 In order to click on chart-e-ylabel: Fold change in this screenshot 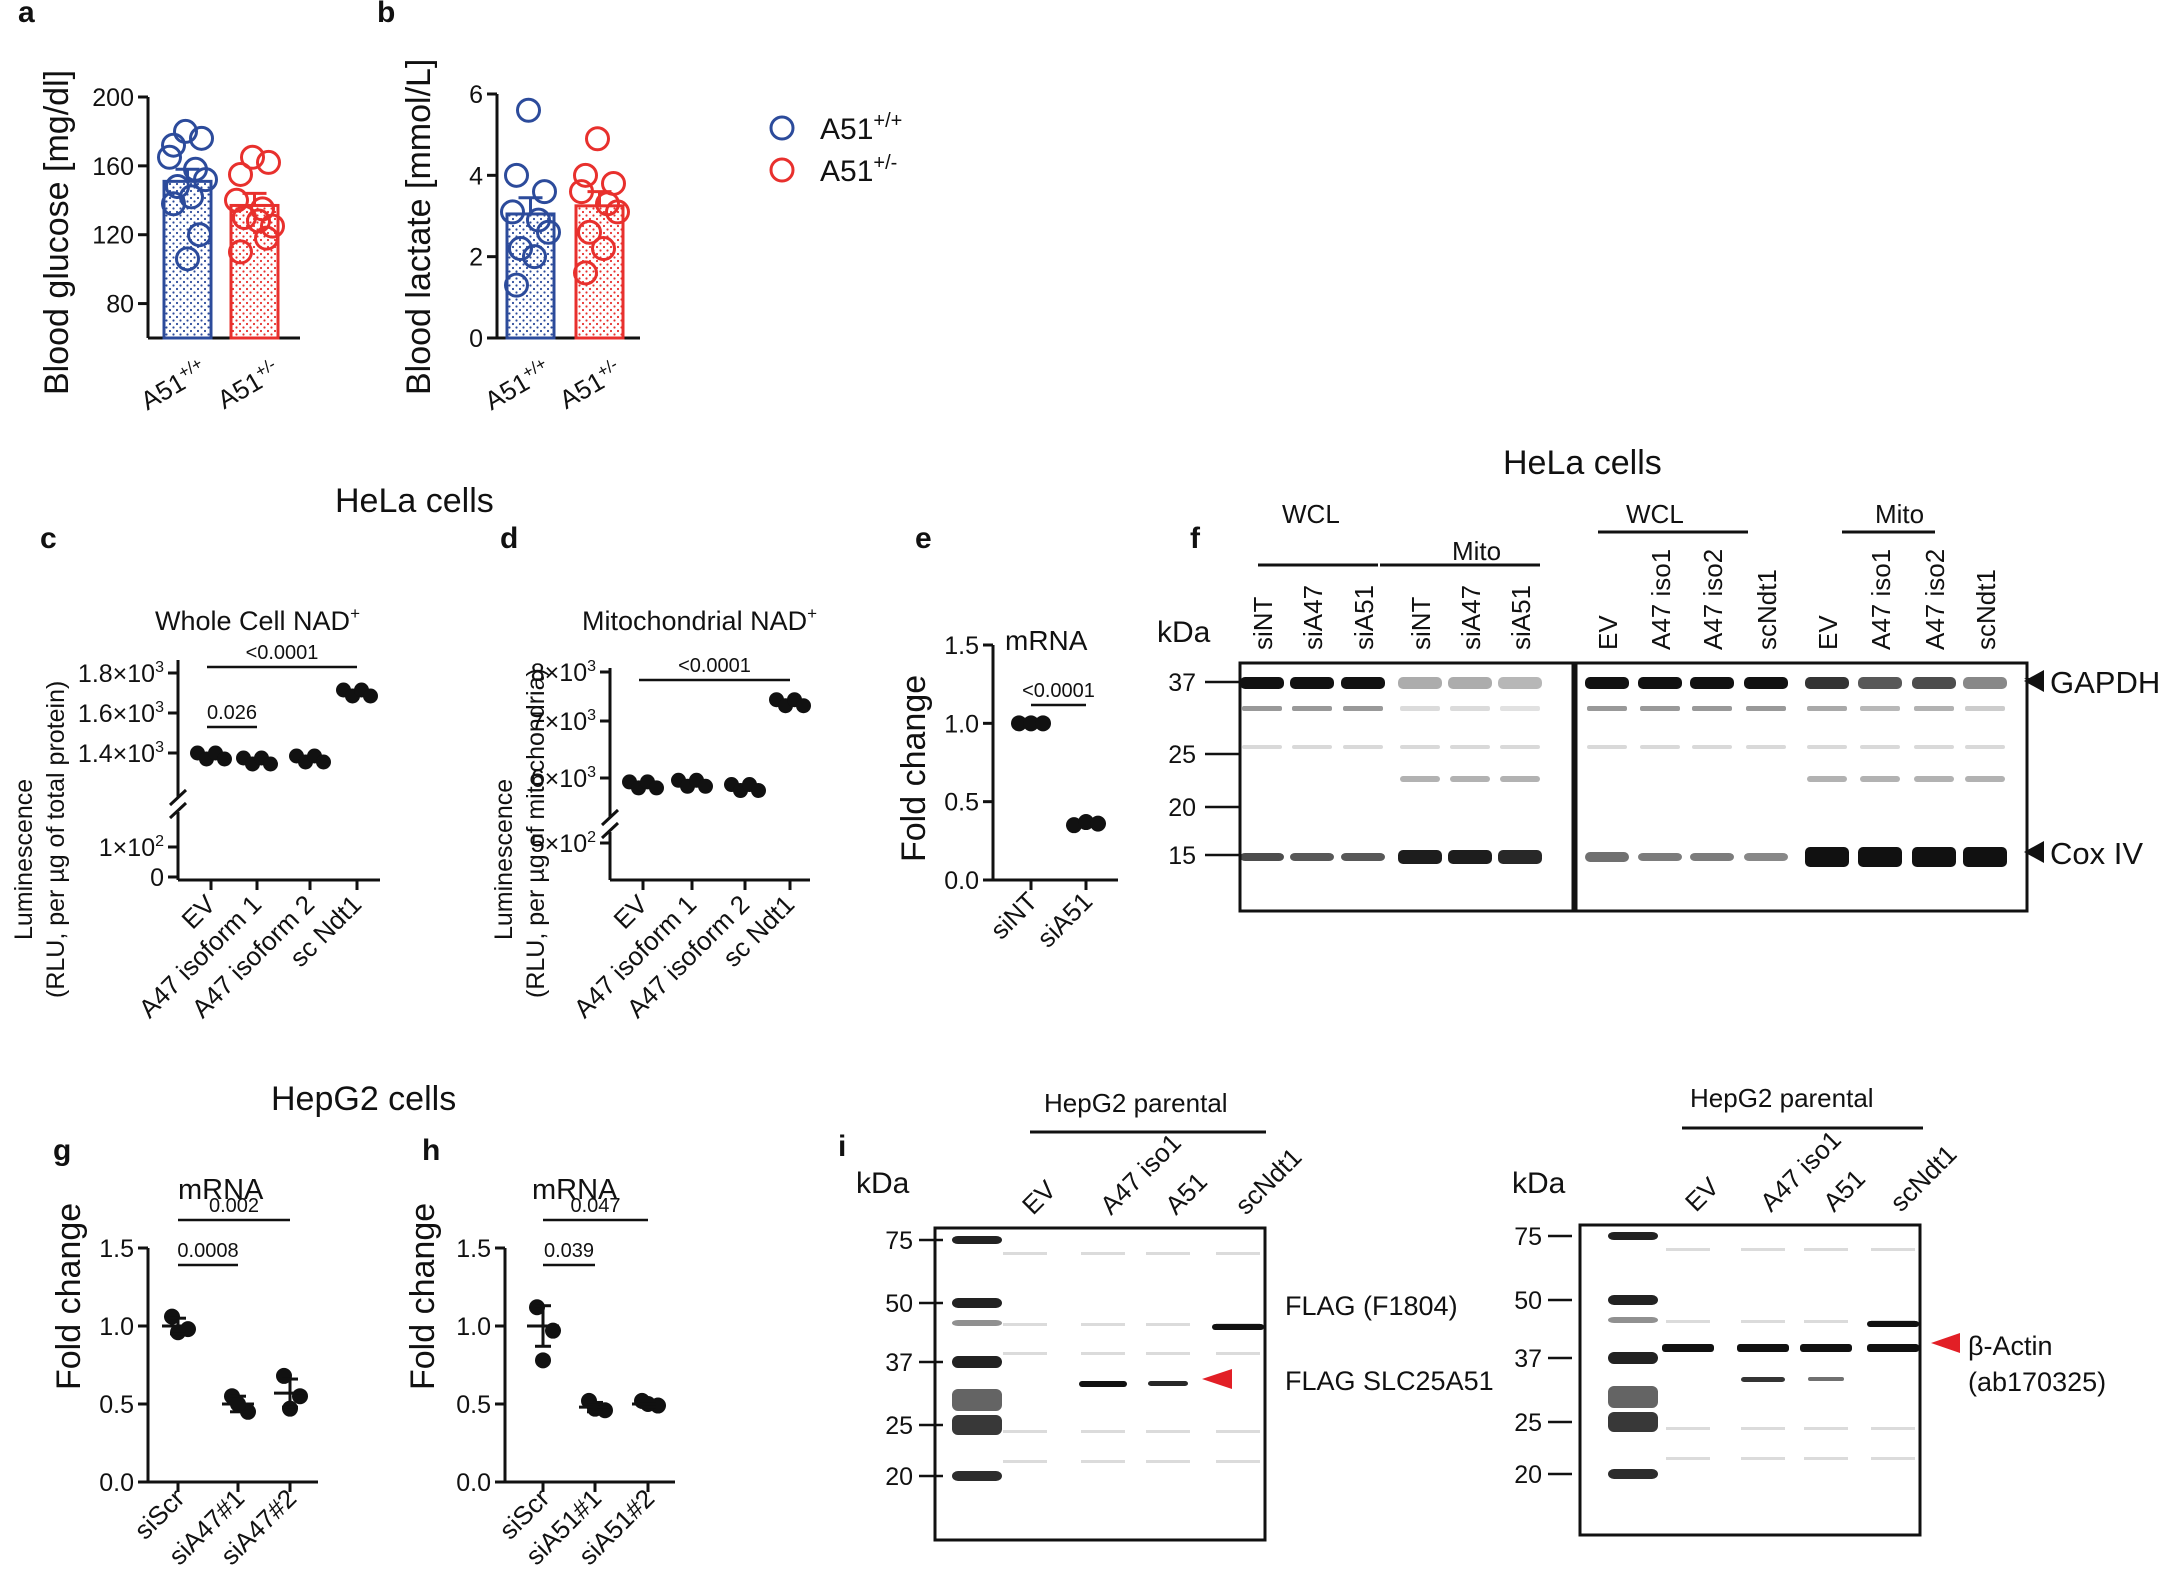, I will do `click(914, 768)`.